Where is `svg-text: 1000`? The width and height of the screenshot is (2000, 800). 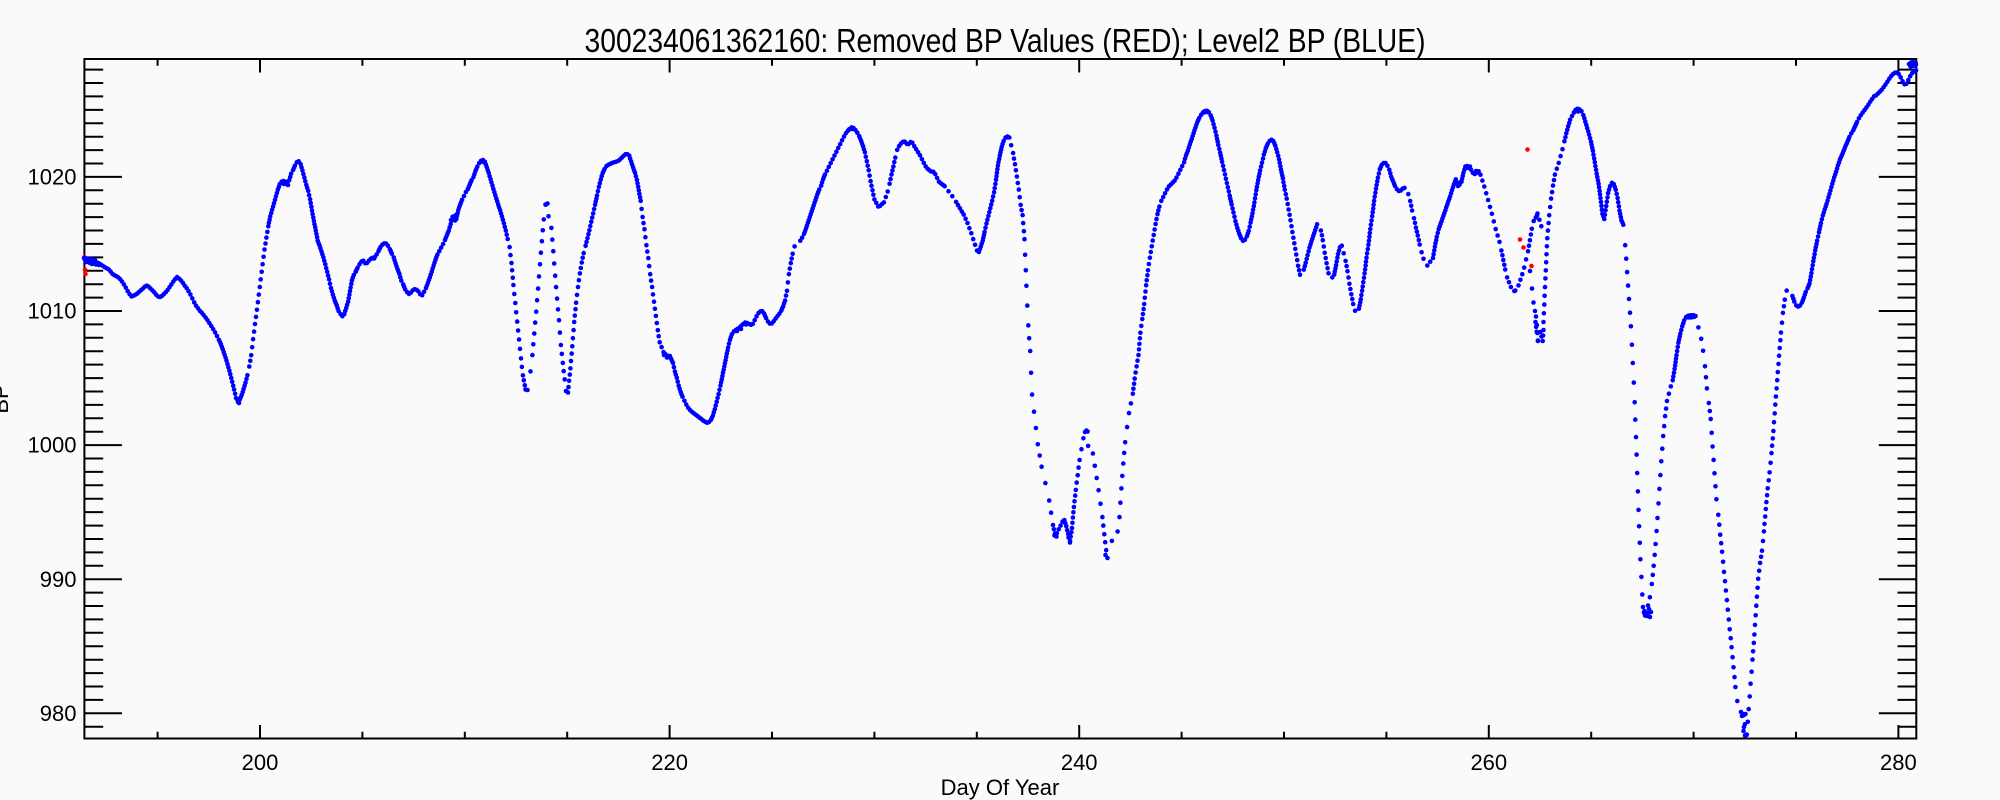
svg-text: 1000 is located at coordinates (52, 445).